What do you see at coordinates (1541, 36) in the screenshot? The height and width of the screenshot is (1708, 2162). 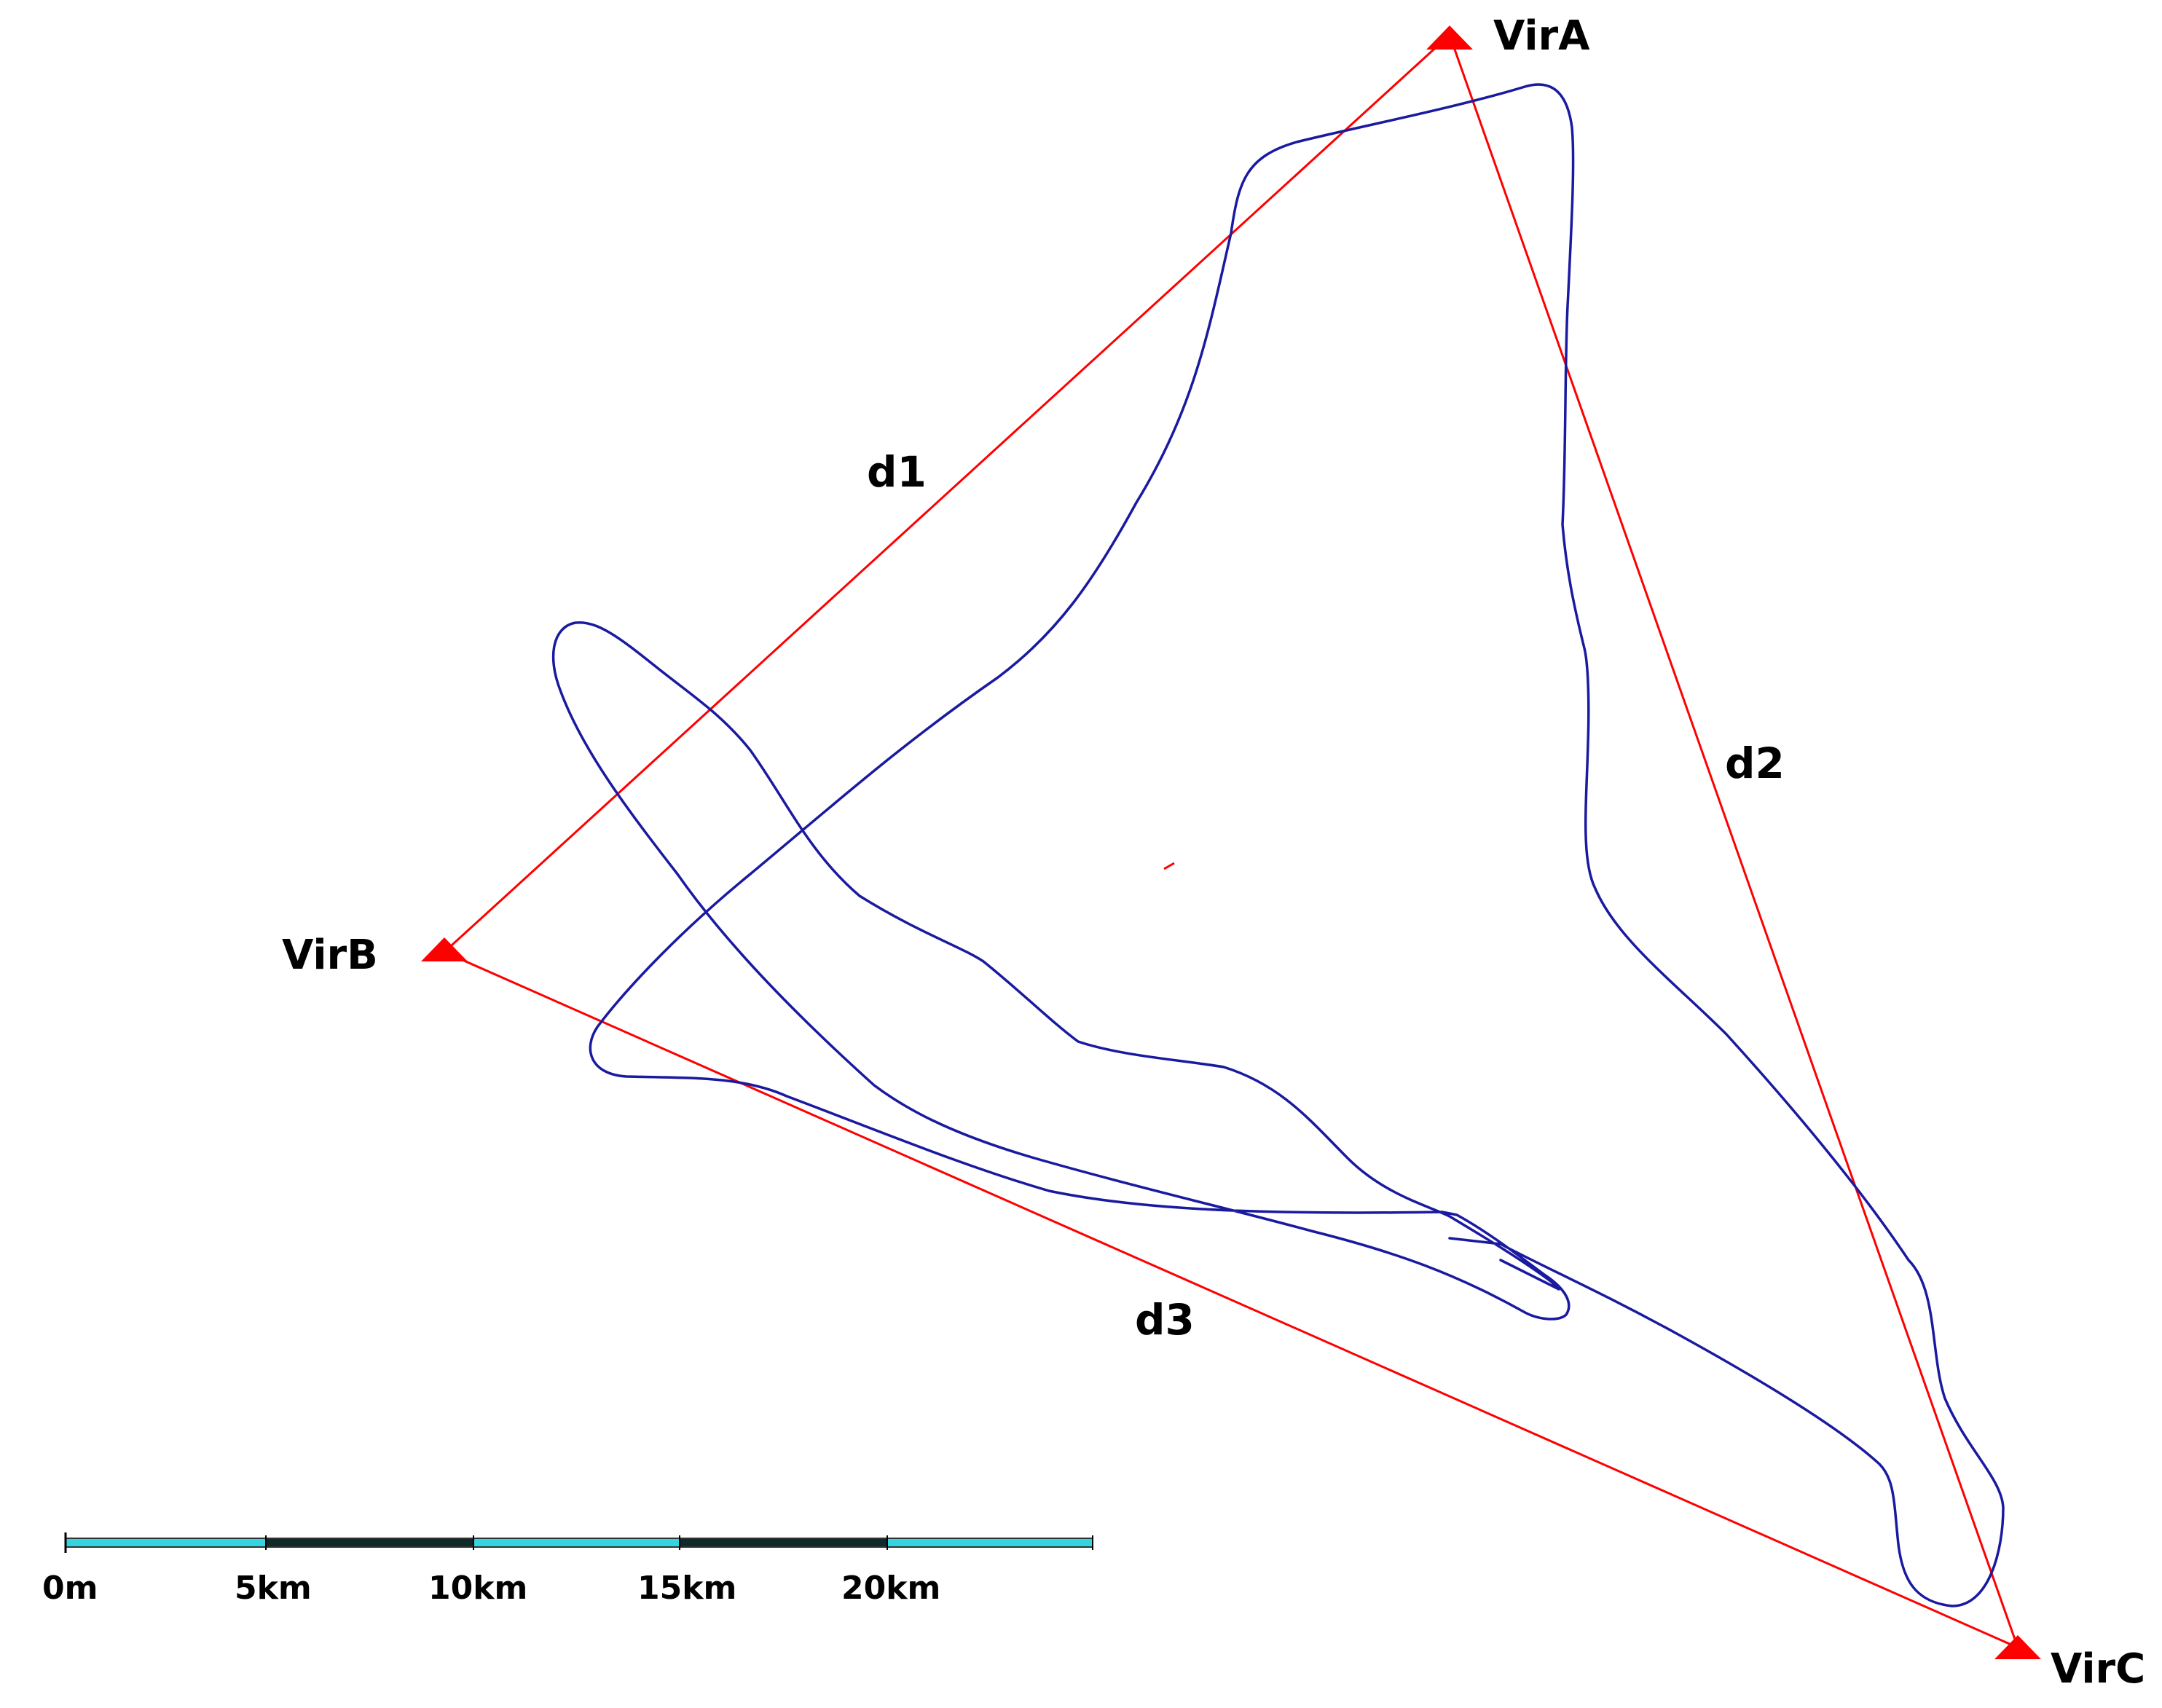 I see `station-label-a: VirA` at bounding box center [1541, 36].